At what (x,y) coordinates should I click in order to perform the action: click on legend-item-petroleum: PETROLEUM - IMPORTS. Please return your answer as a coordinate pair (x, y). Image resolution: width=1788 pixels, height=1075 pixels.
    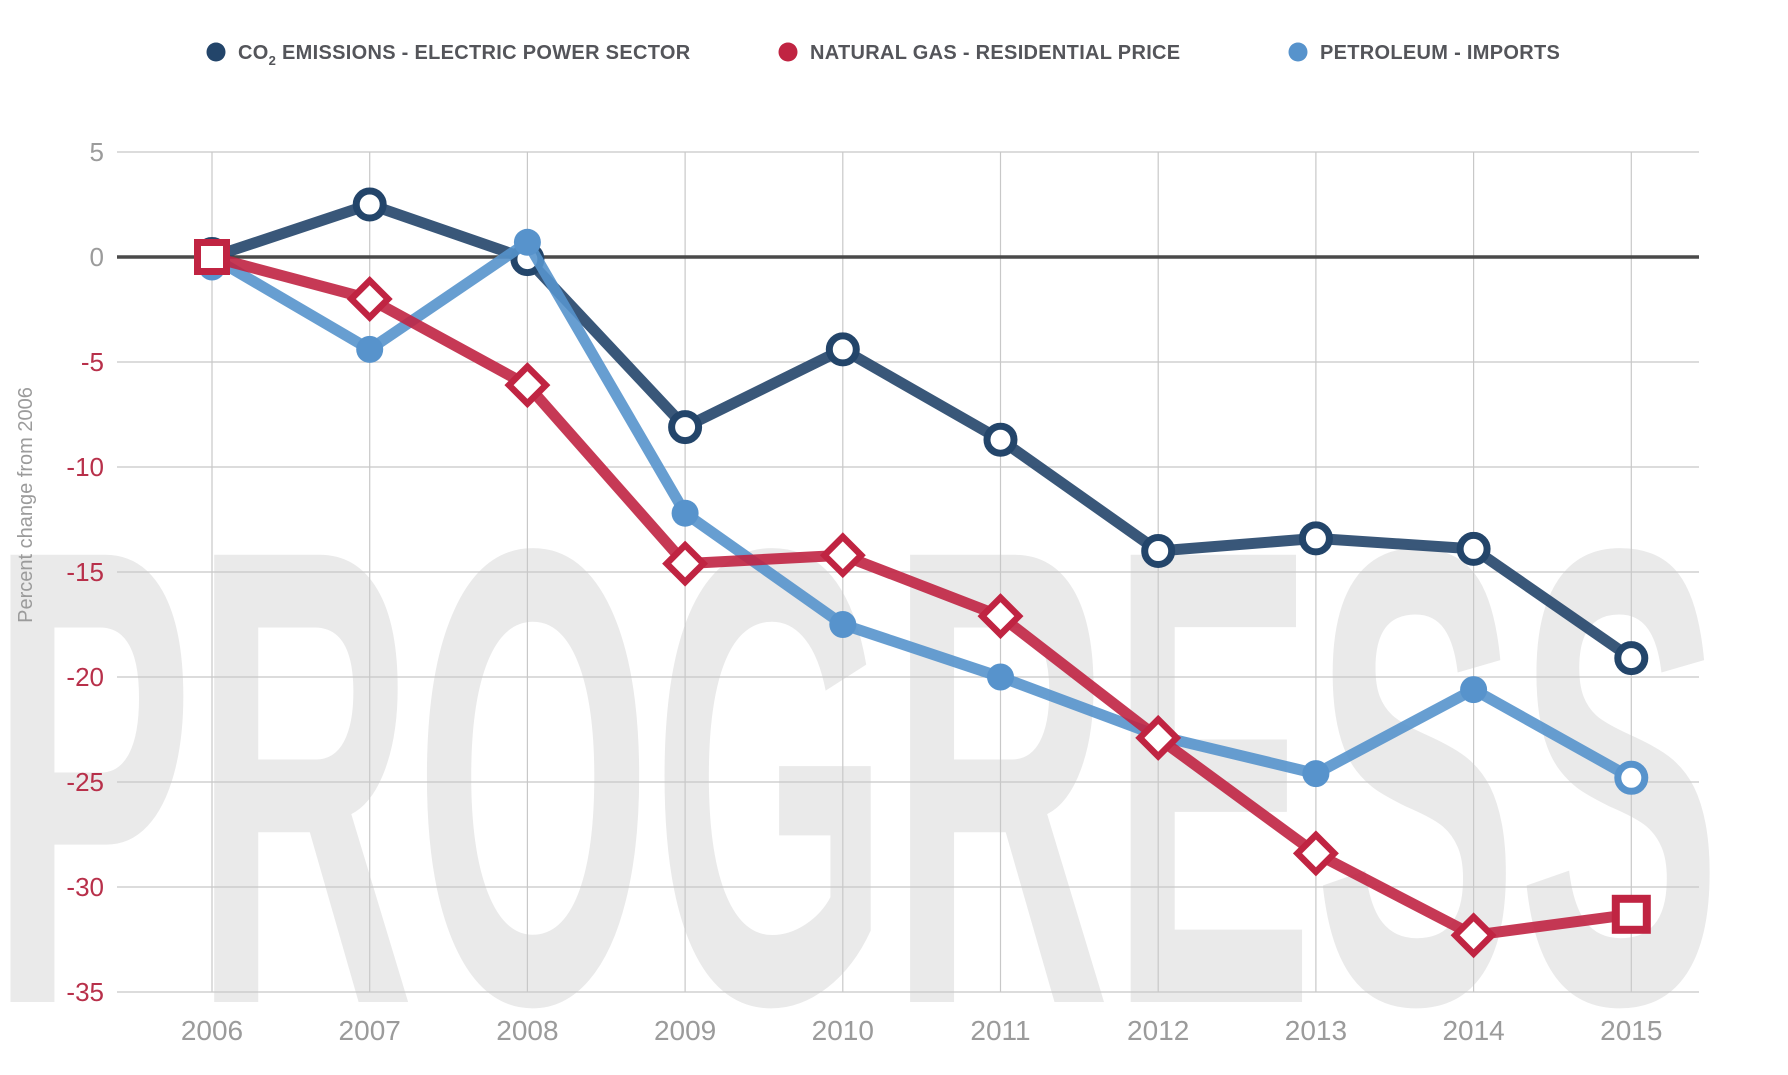
    Looking at the image, I should click on (1424, 53).